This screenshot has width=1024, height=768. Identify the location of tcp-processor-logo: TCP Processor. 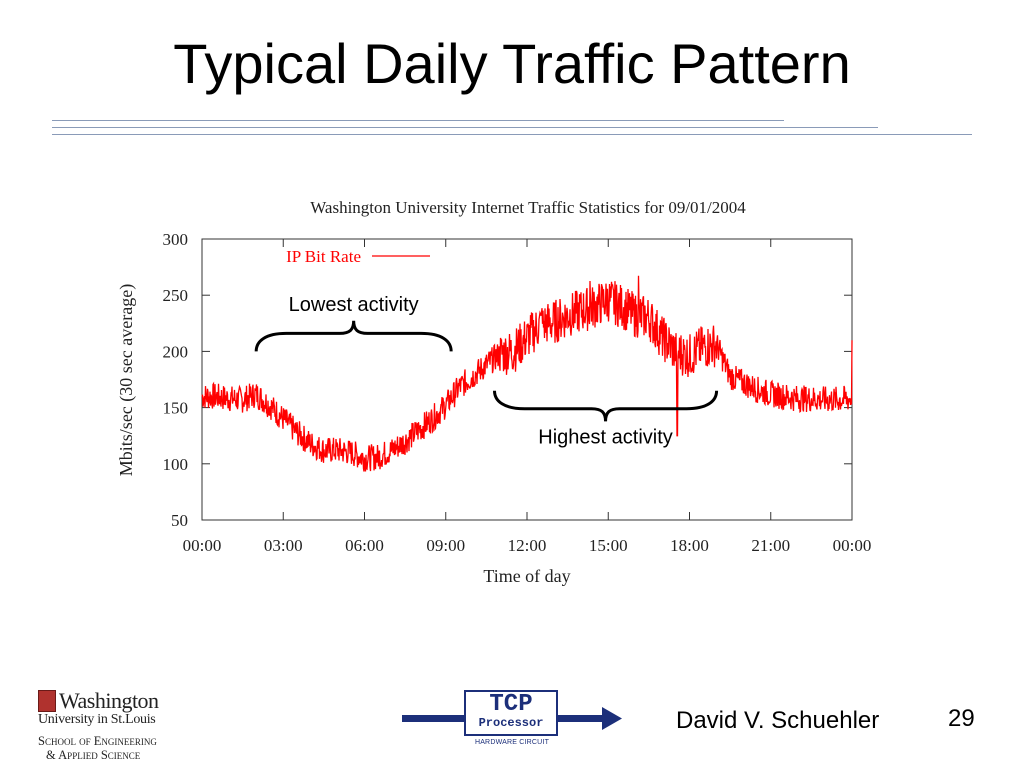
(511, 713).